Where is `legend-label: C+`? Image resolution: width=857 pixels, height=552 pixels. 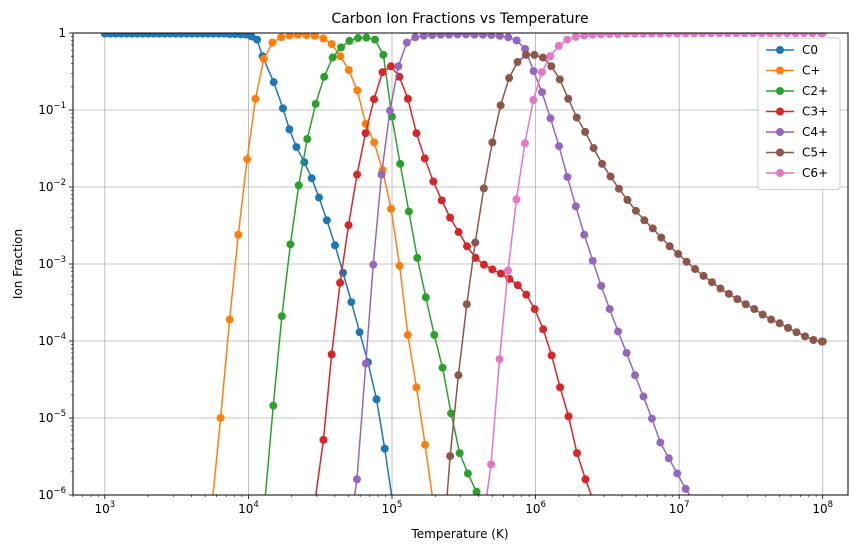
legend-label: C+ is located at coordinates (811, 71).